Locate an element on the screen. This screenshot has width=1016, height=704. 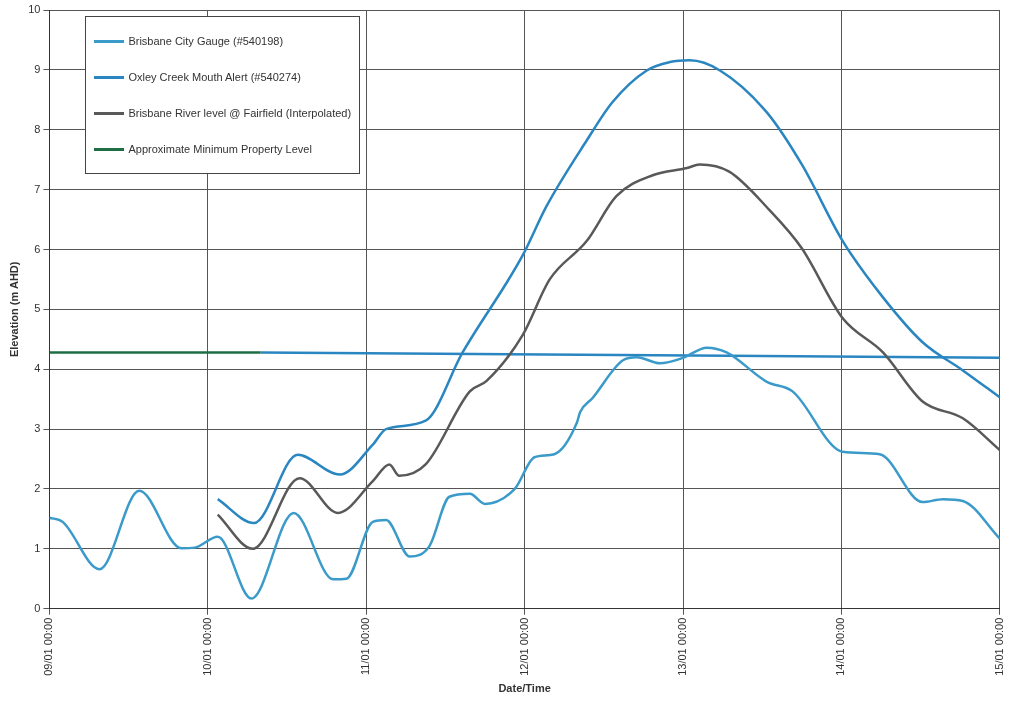
y-tick-label: 7 is located at coordinates (37, 188).